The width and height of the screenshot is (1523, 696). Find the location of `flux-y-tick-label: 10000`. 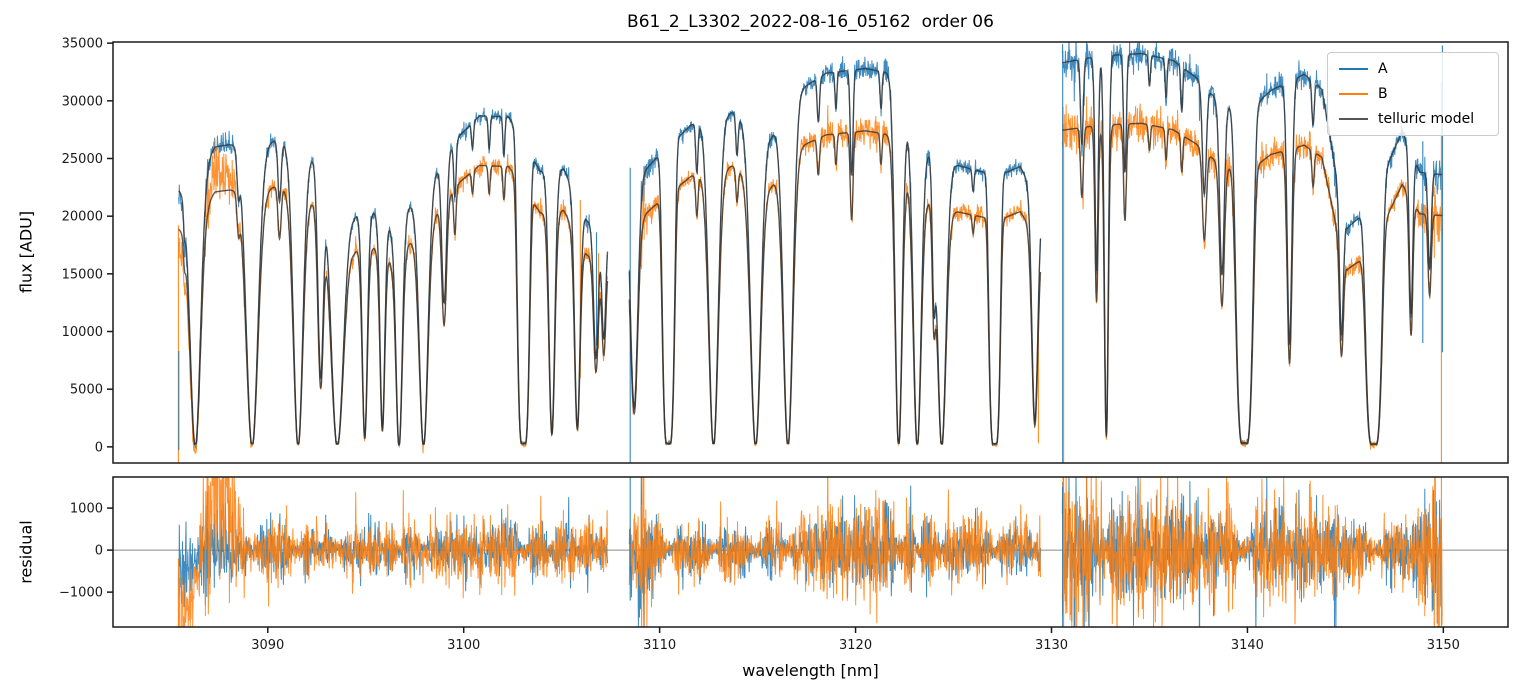

flux-y-tick-label: 10000 is located at coordinates (82, 332).